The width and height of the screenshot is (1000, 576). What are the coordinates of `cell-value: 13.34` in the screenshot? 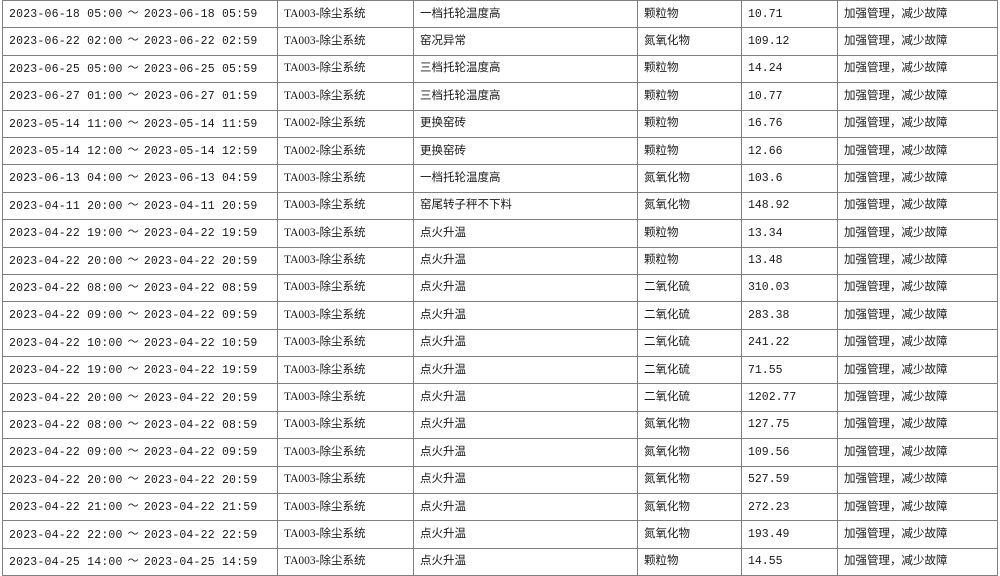 It's located at (789, 233).